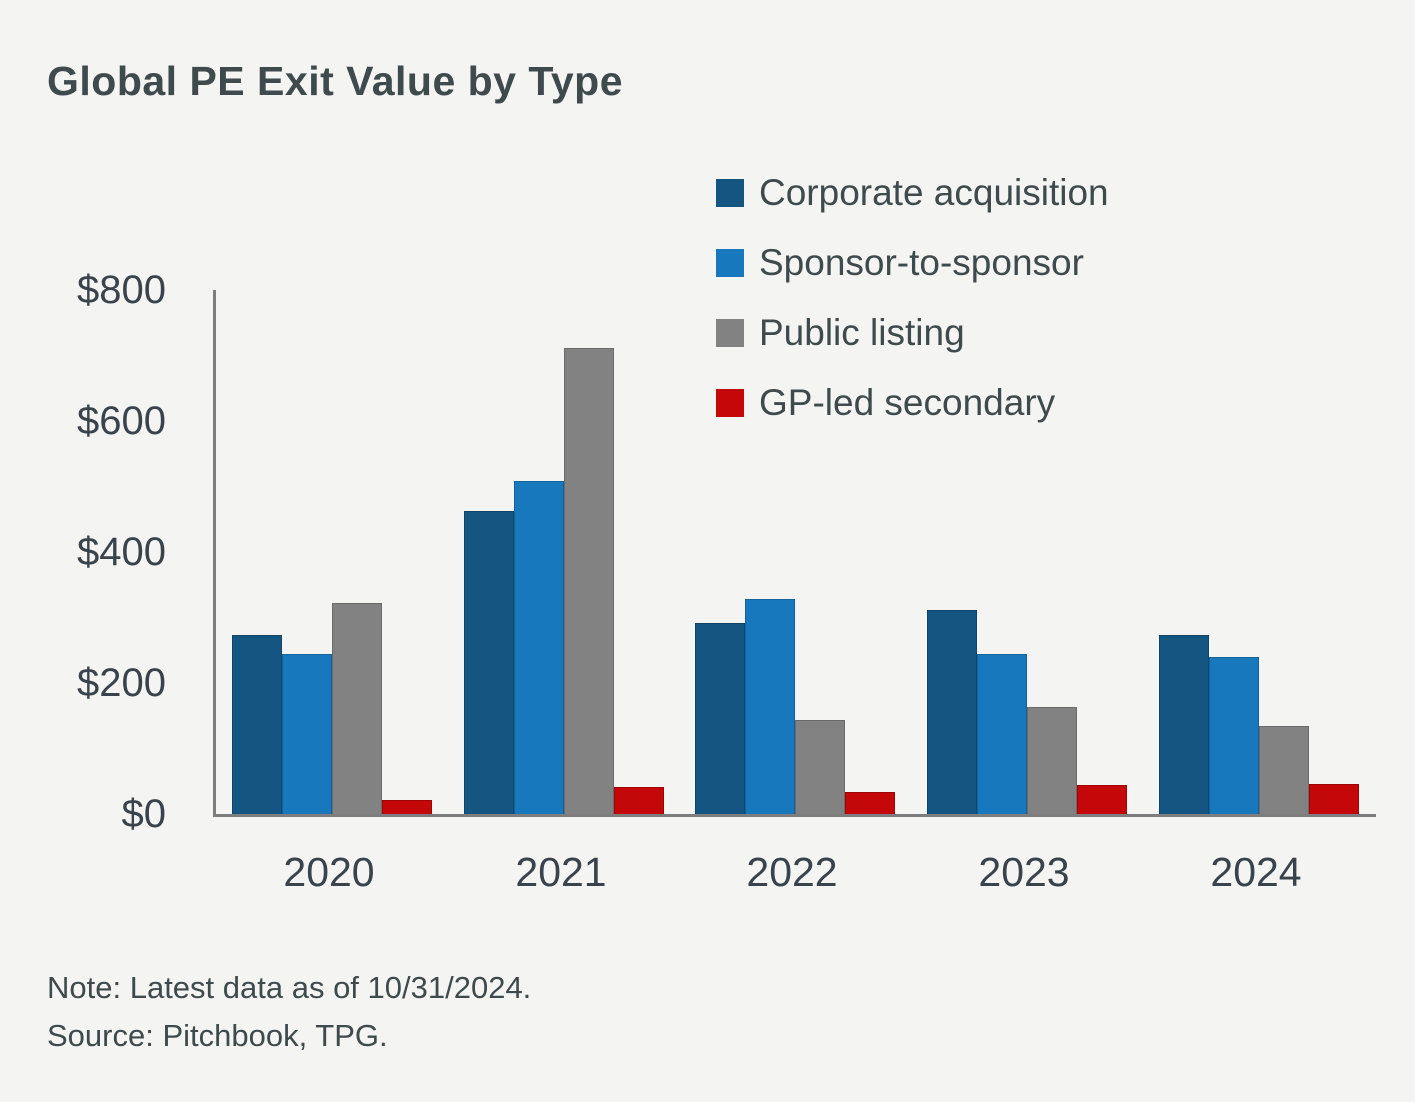  Describe the element at coordinates (770, 706) in the screenshot. I see `bar-2022-sponsor-to-sponsor` at that location.